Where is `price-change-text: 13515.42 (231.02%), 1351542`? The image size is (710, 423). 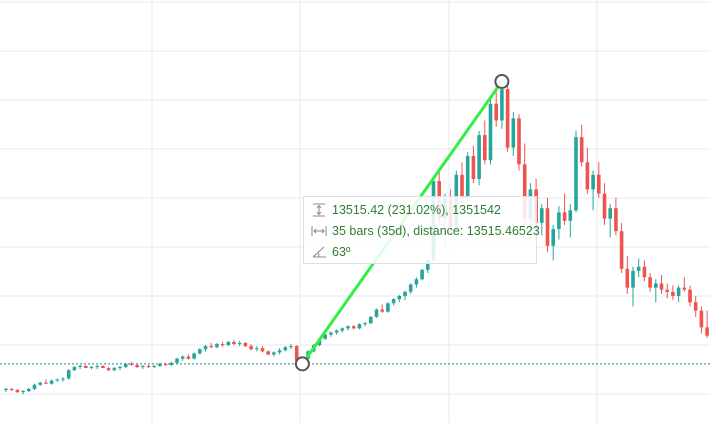 price-change-text: 13515.42 (231.02%), 1351542 is located at coordinates (416, 210).